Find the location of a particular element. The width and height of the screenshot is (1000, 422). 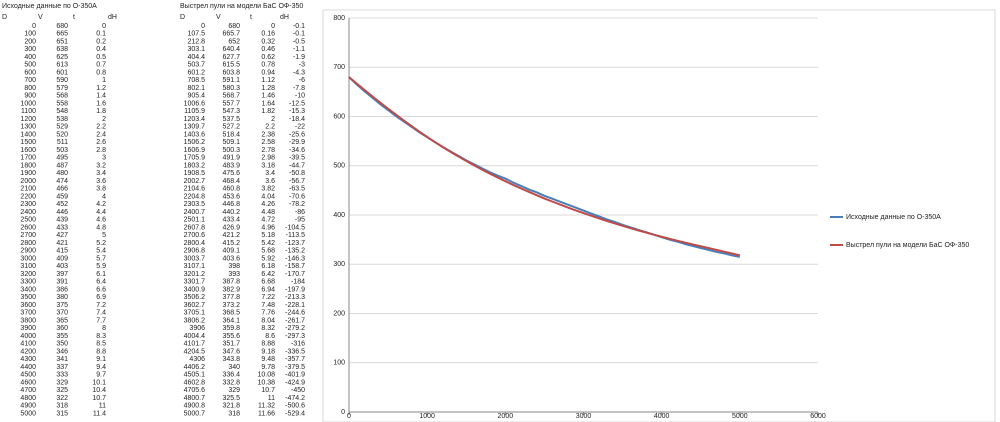

x-tick-label: 6000 is located at coordinates (818, 416).